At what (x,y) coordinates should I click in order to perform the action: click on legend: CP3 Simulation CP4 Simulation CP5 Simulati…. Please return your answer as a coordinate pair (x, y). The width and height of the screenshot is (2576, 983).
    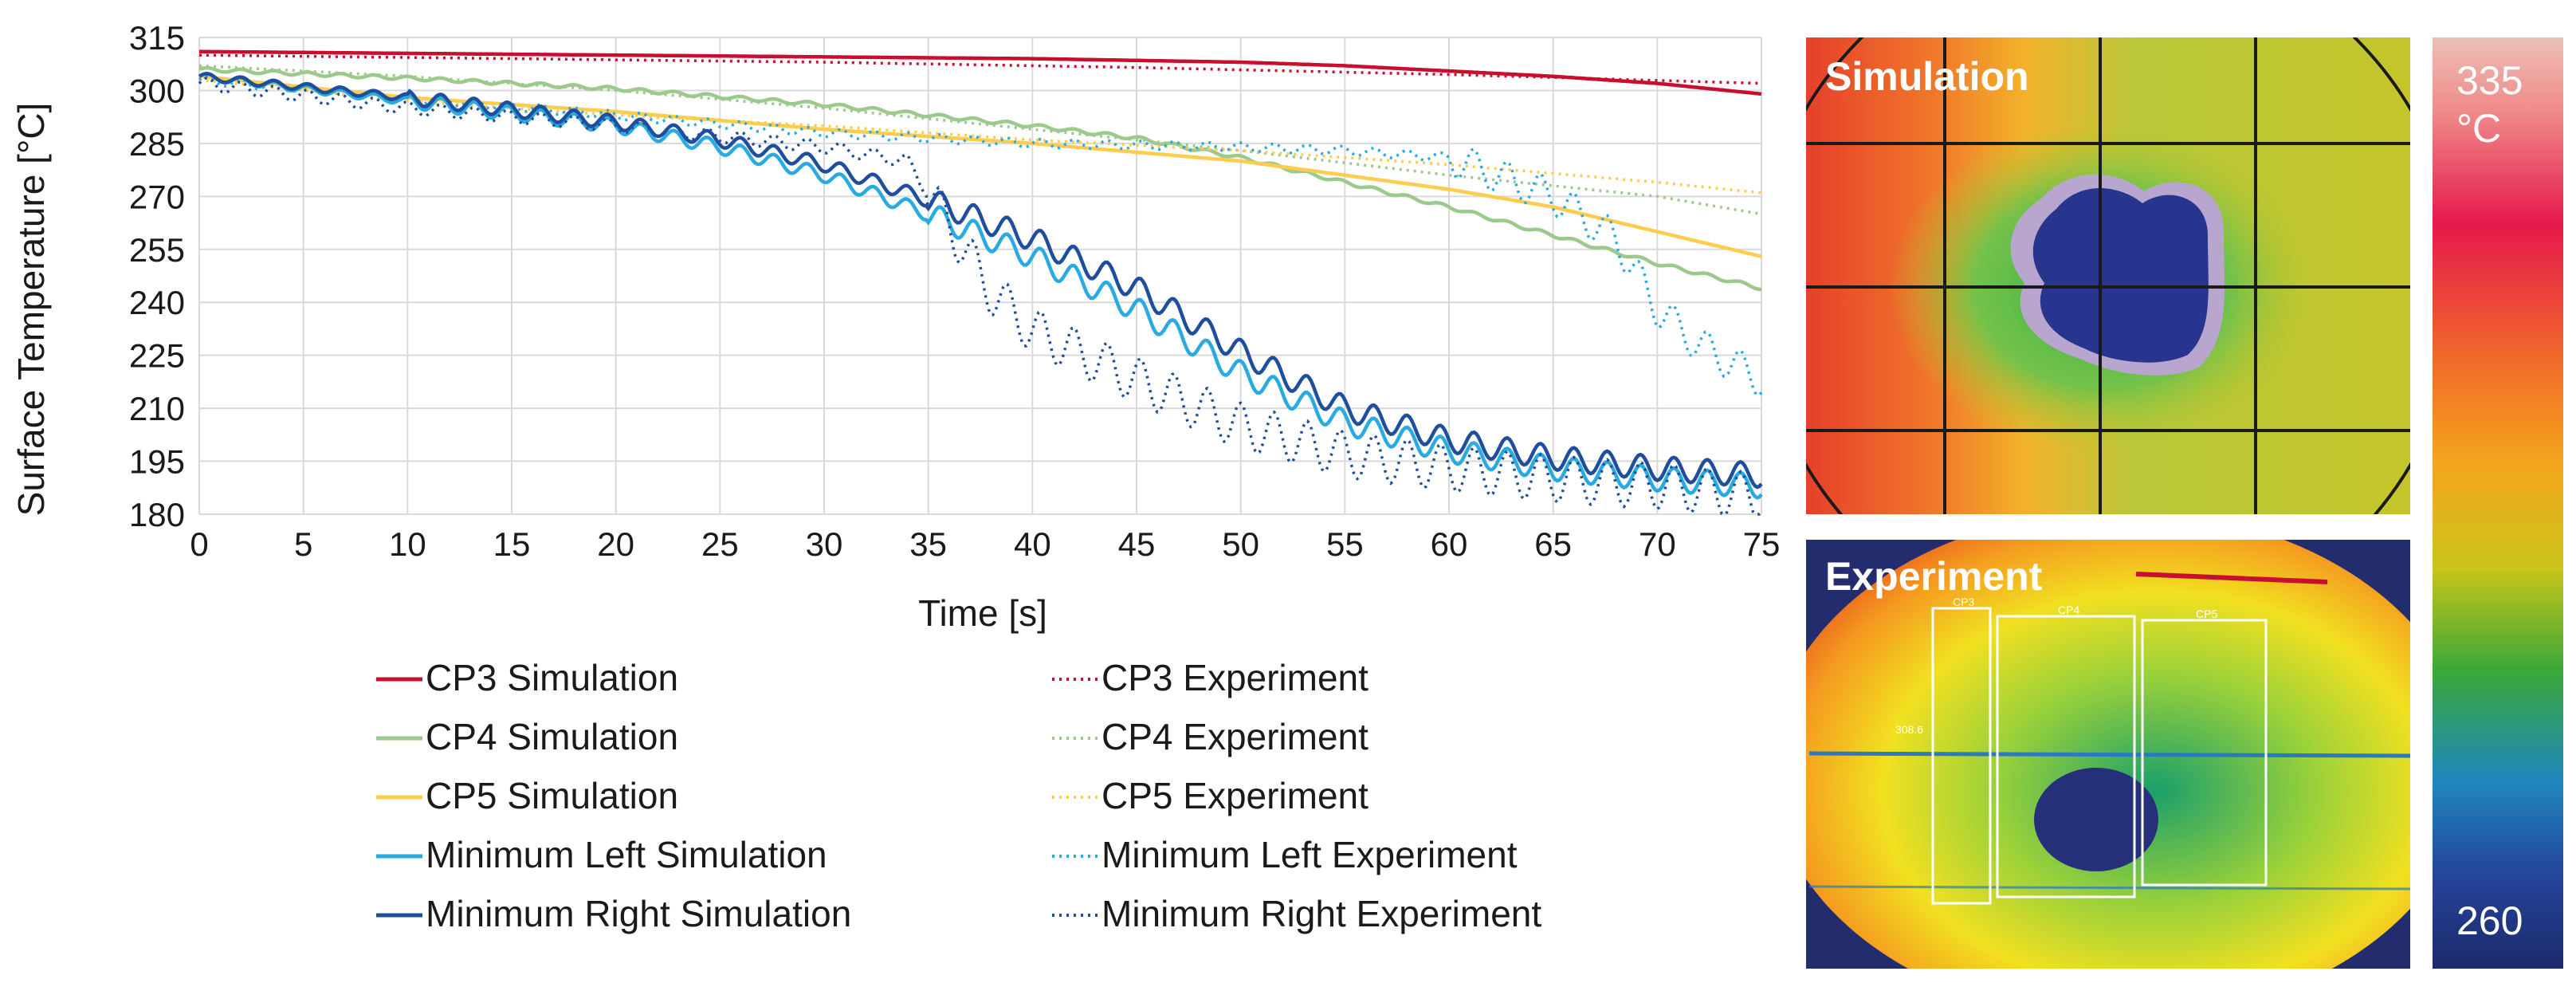
    Looking at the image, I should click on (958, 795).